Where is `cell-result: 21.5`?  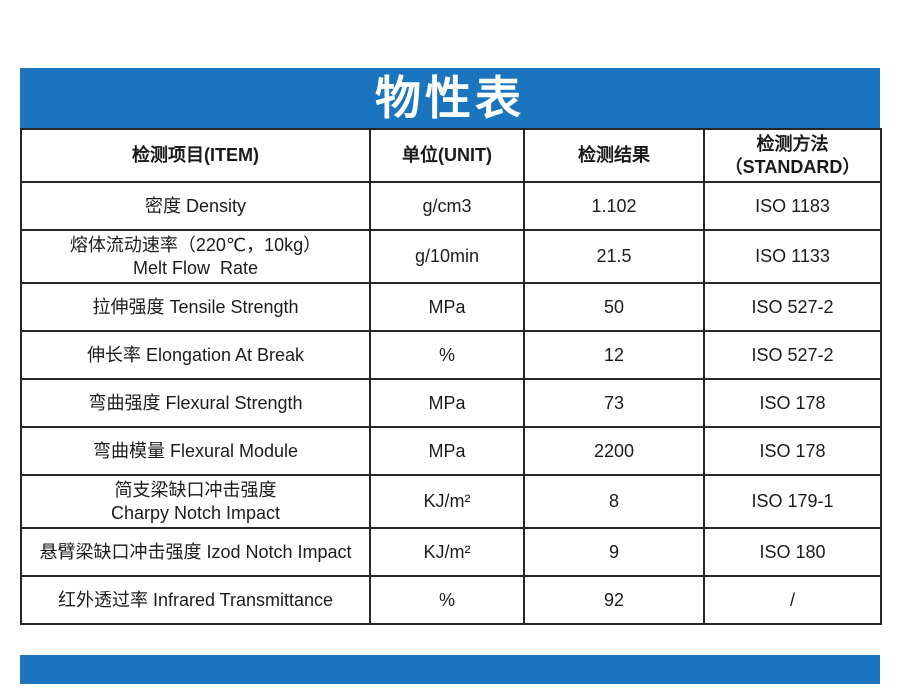
cell-result: 21.5 is located at coordinates (614, 256).